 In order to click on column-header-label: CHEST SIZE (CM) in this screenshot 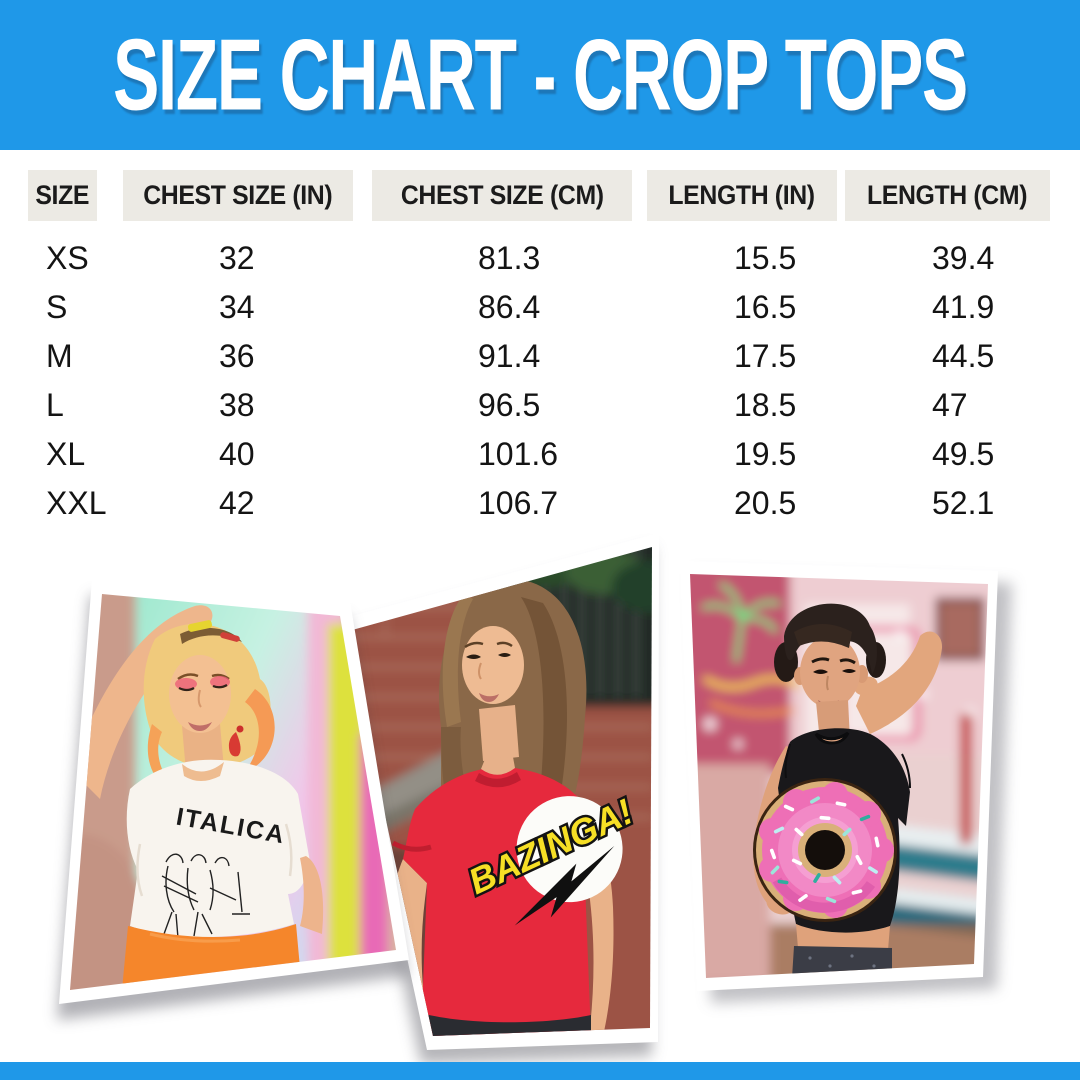, I will do `click(502, 195)`.